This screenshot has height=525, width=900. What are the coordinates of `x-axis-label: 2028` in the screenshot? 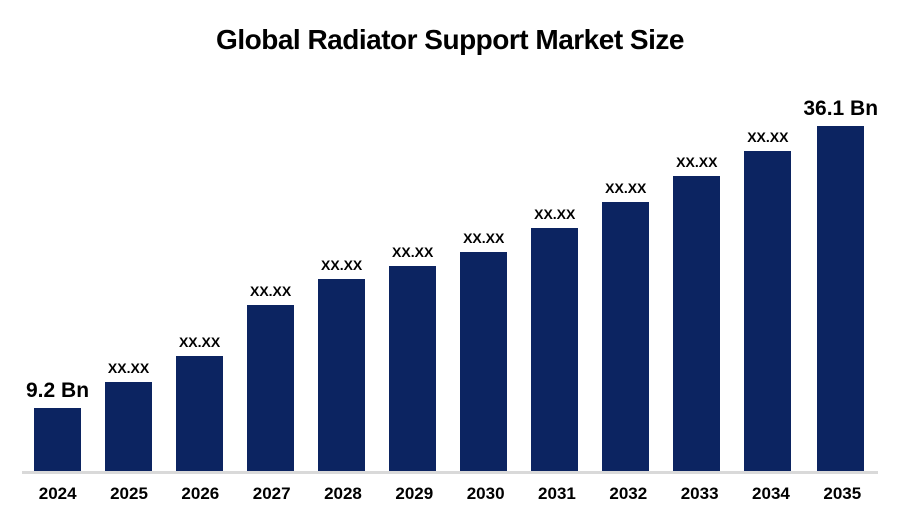 It's located at (343, 493).